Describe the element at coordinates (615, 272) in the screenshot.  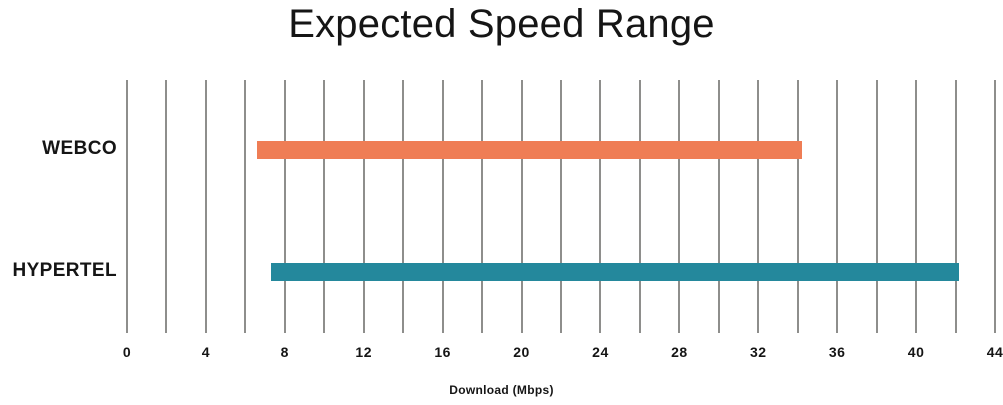
I see `range-bar-hypertel` at that location.